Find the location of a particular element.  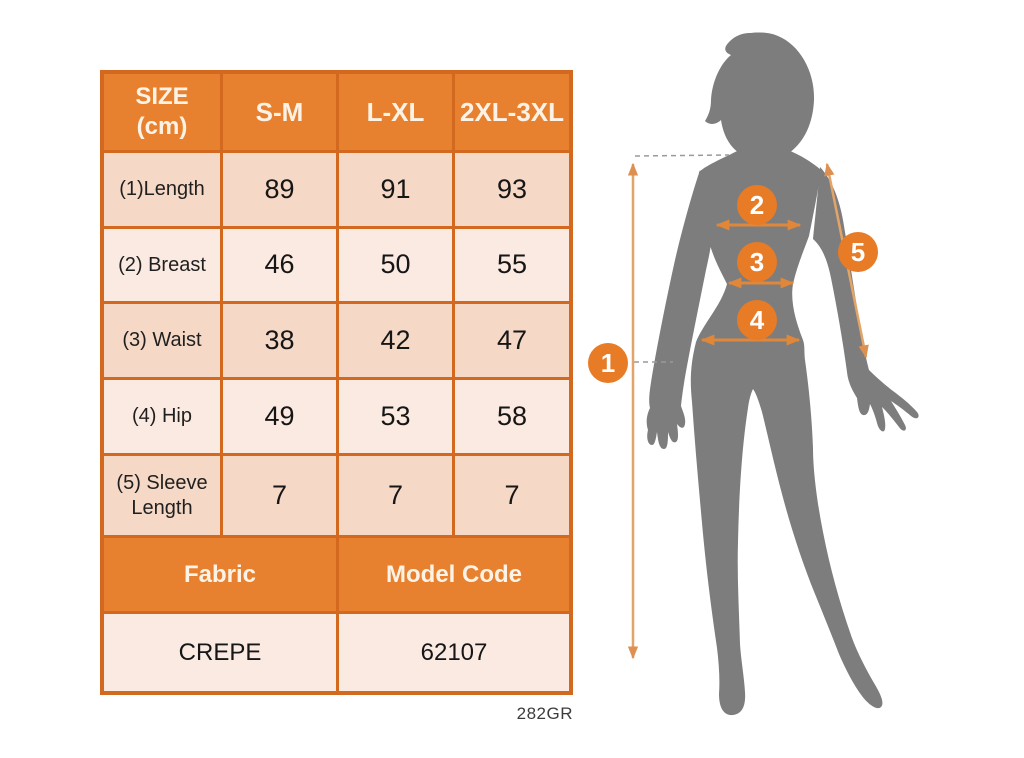

marker-4-number: 4 is located at coordinates (757, 320).